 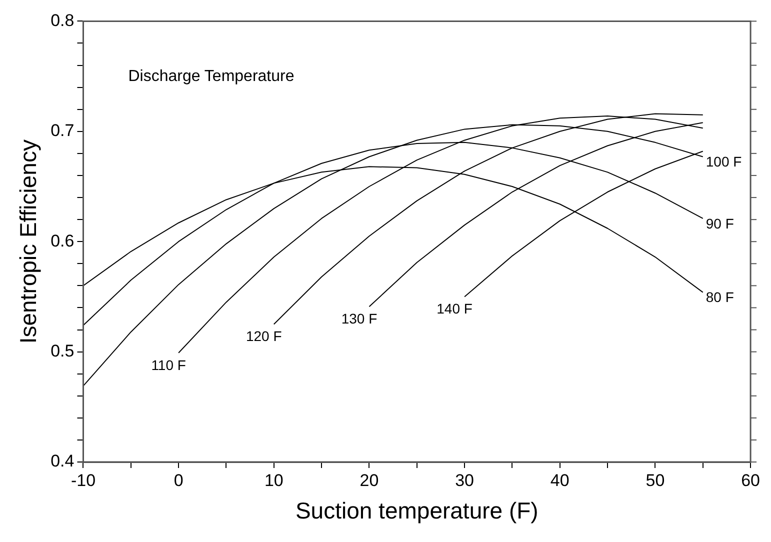 What do you see at coordinates (62, 461) in the screenshot?
I see `y-tick-label: 0.4` at bounding box center [62, 461].